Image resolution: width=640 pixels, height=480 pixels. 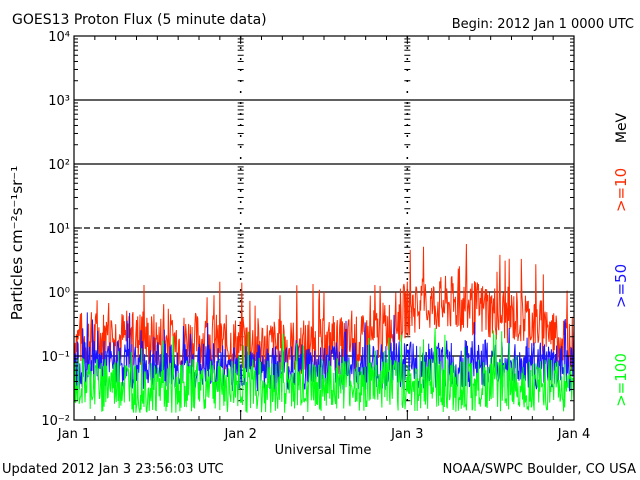 I want to click on y-tick-labels: 10⁻² 10⁻¹ 10⁰ 10¹ 10² 10³ 10⁴, so click(x=55, y=229).